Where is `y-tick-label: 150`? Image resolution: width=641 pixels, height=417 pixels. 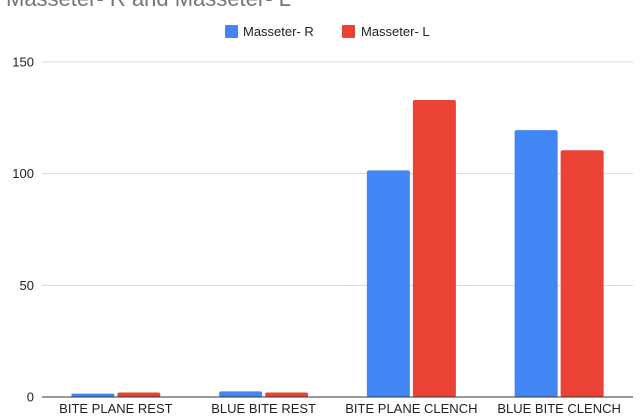
y-tick-label: 150 is located at coordinates (23, 62).